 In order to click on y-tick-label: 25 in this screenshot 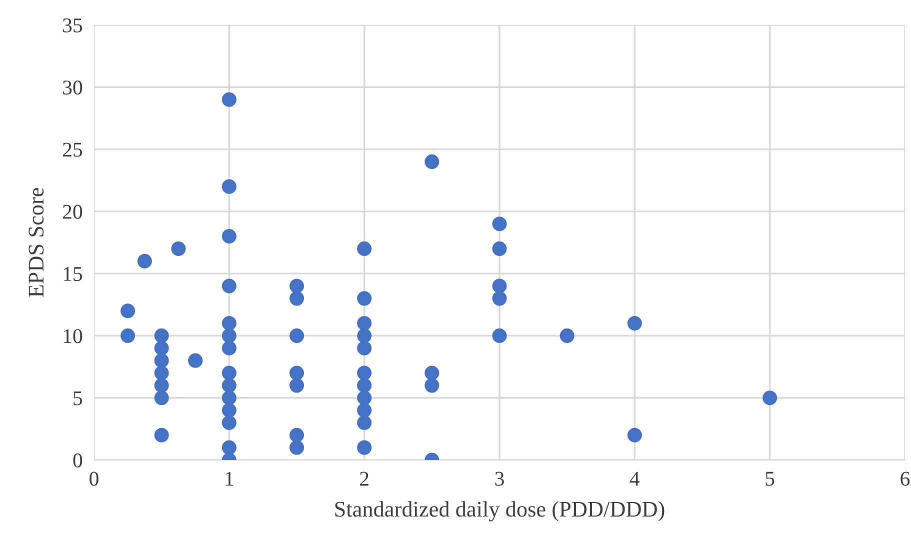, I will do `click(72, 149)`.